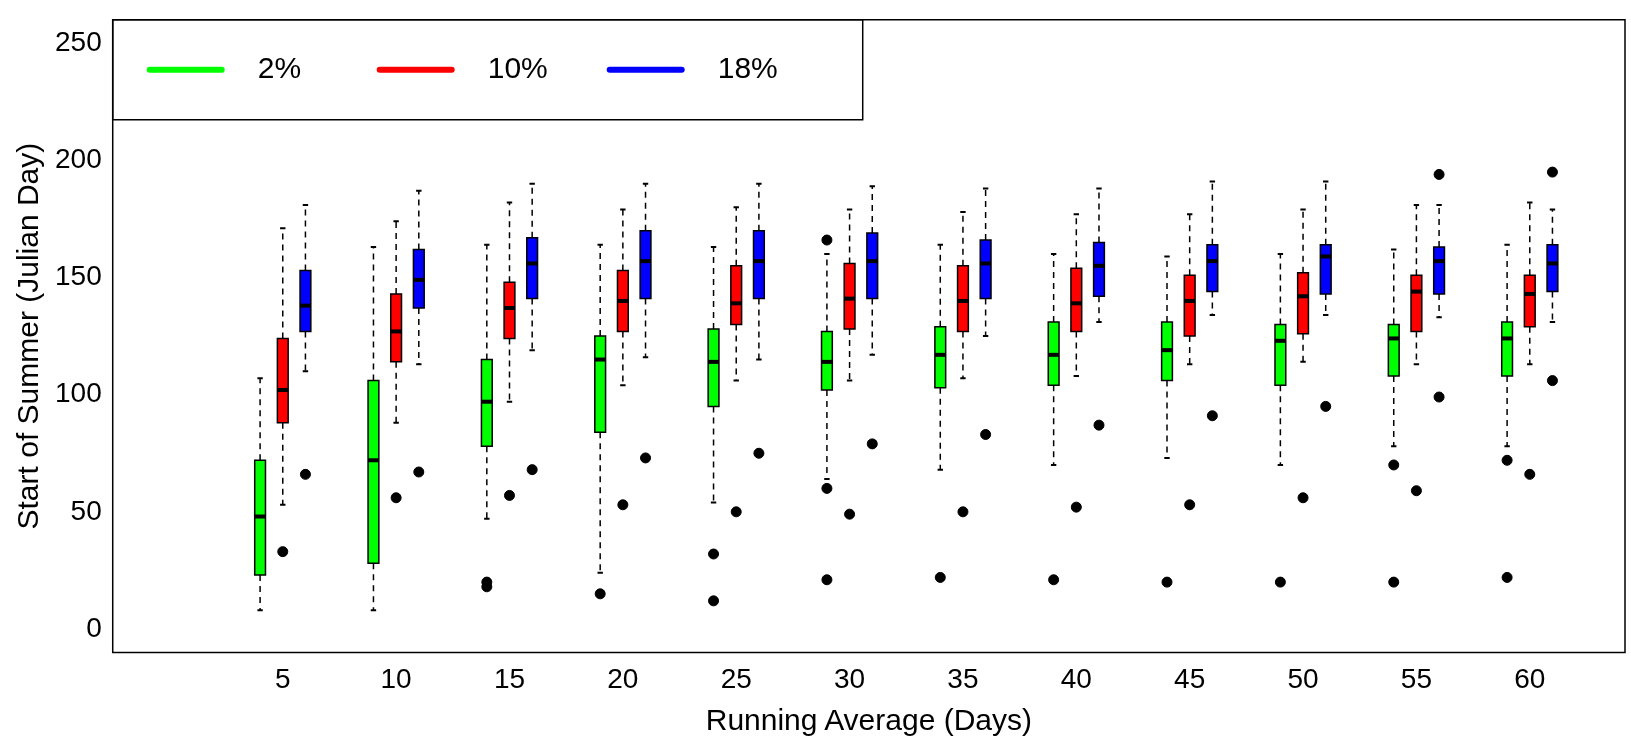  What do you see at coordinates (850, 678) in the screenshot?
I see `x-tick-label: 30` at bounding box center [850, 678].